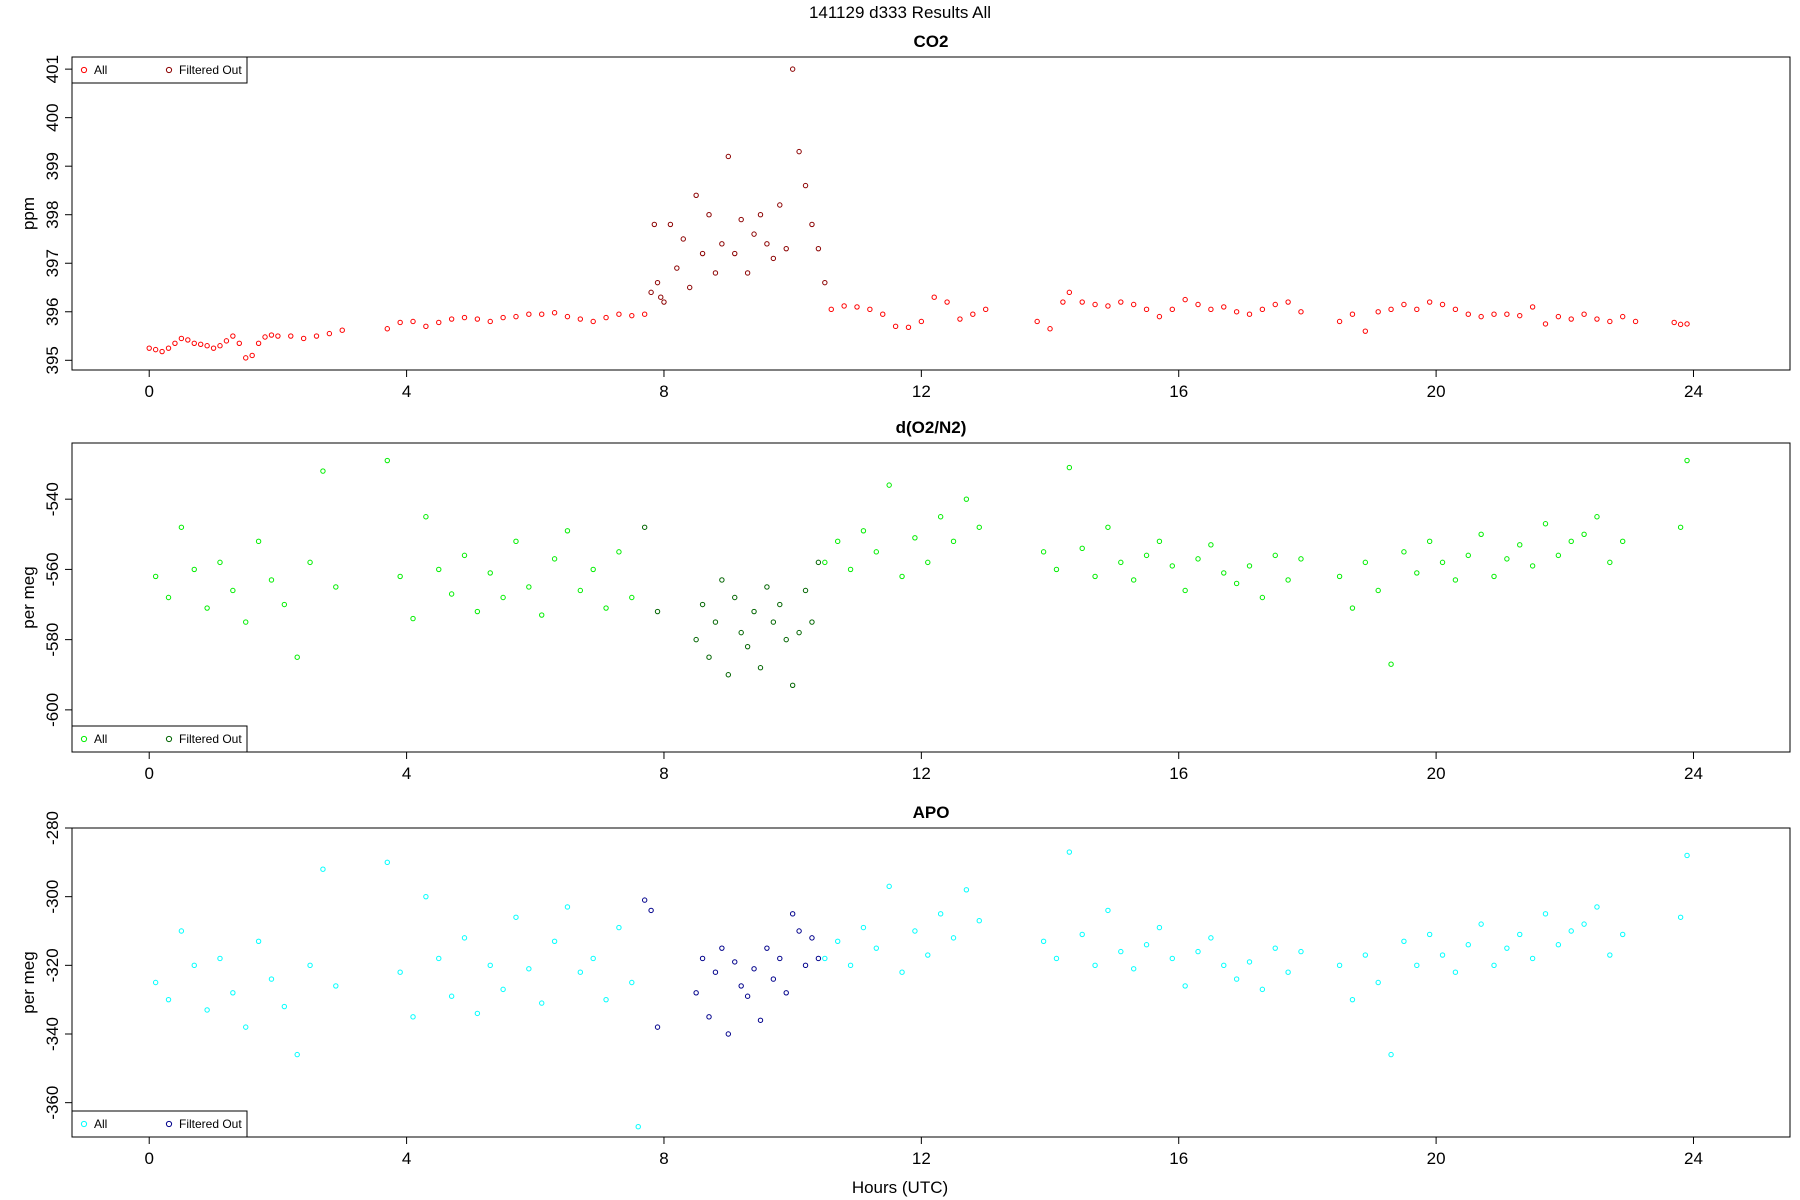 This screenshot has width=1800, height=1200. What do you see at coordinates (52, 117) in the screenshot?
I see `y-tick-label: 400` at bounding box center [52, 117].